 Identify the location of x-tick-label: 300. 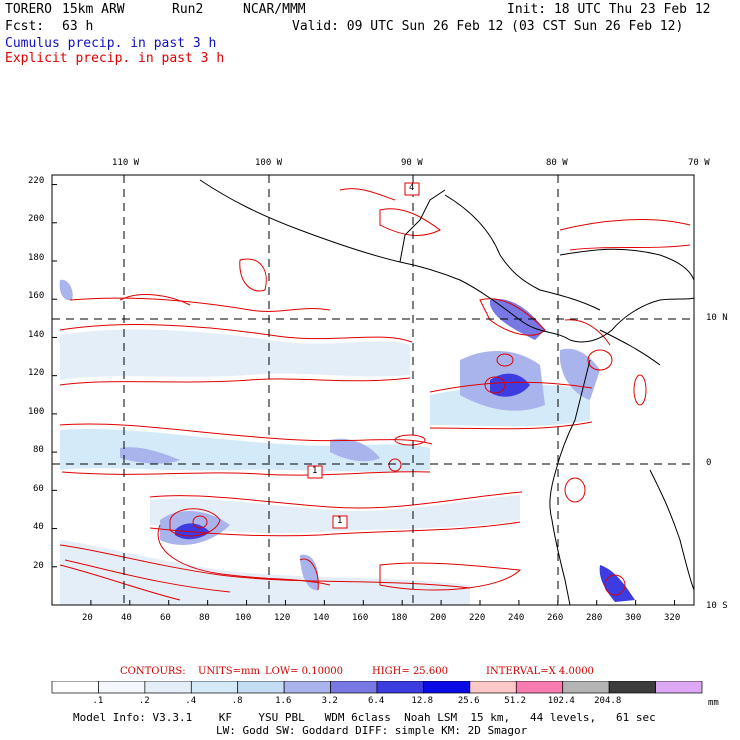
(633, 618).